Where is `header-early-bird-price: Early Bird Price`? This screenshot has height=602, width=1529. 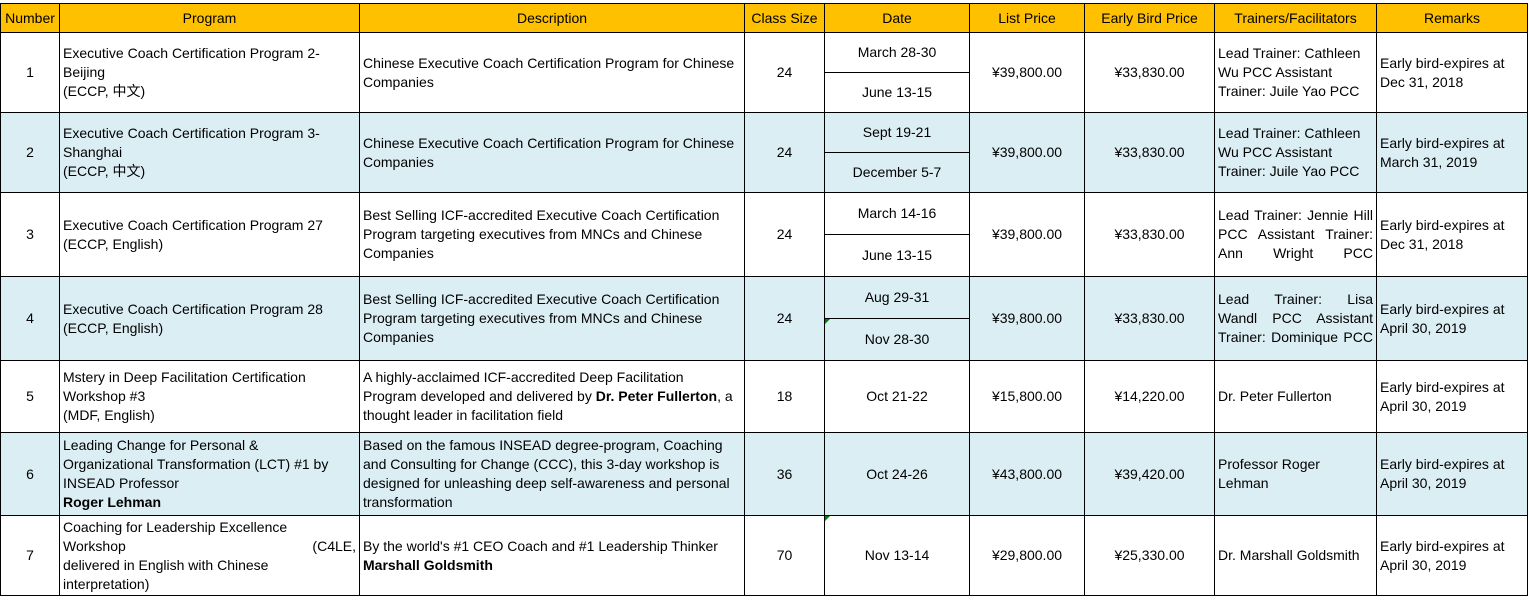
header-early-bird-price: Early Bird Price is located at coordinates (1149, 18).